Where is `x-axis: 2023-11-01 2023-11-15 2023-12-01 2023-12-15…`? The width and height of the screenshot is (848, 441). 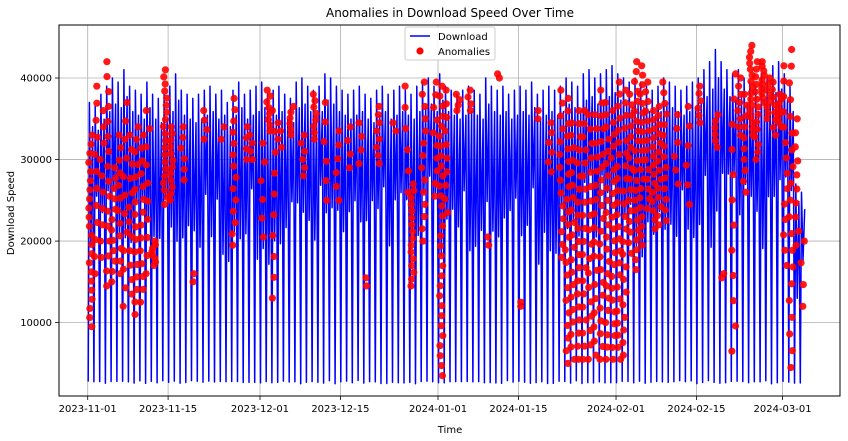
x-axis: 2023-11-01 2023-11-15 2023-12-01 2023-12-15… is located at coordinates (435, 405).